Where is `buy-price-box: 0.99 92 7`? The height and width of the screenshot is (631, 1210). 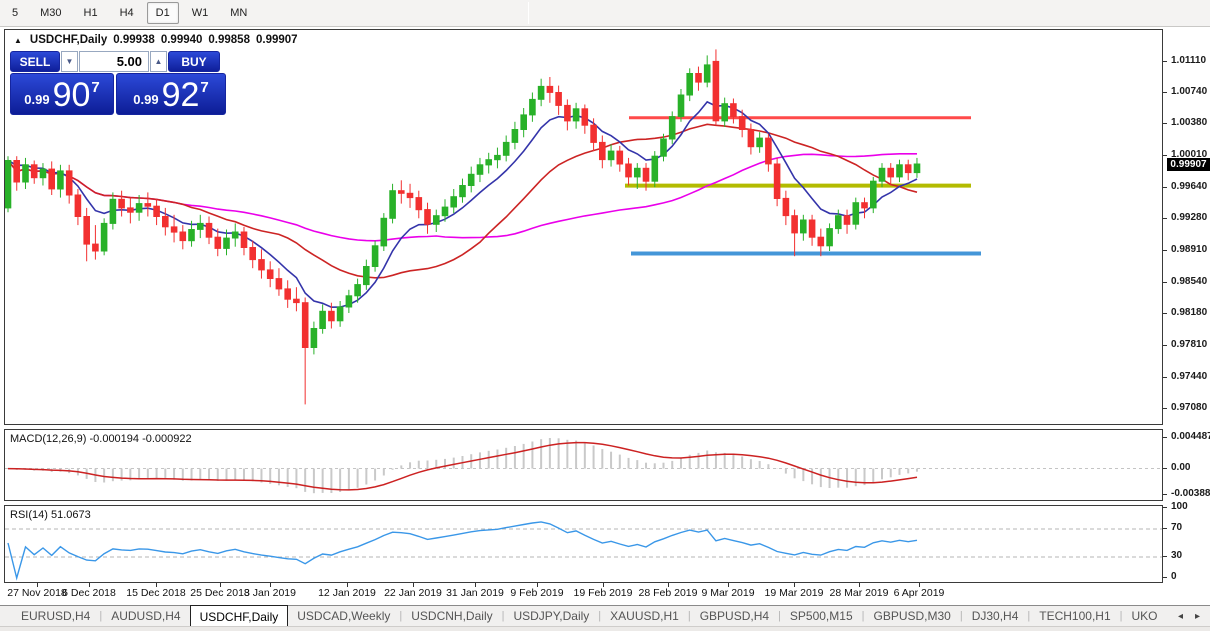
buy-price-box: 0.99 92 7 is located at coordinates (171, 94).